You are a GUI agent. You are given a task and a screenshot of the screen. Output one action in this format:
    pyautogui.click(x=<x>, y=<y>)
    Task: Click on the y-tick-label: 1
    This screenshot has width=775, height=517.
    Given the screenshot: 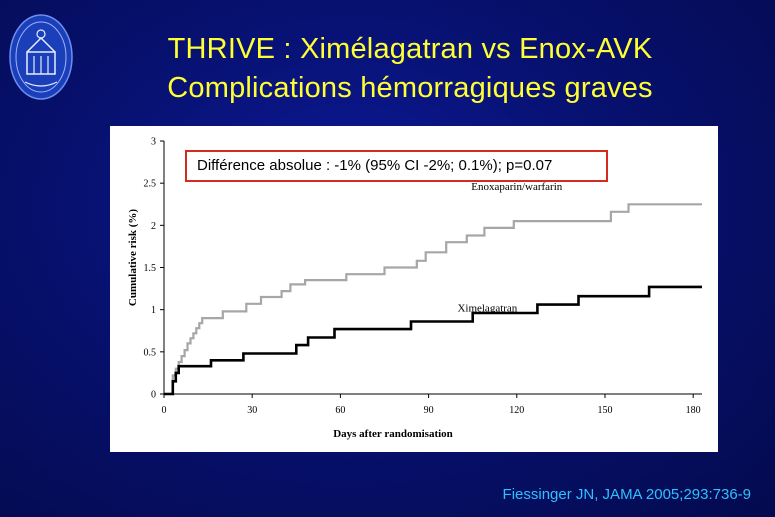 What is the action you would take?
    pyautogui.click(x=153, y=310)
    